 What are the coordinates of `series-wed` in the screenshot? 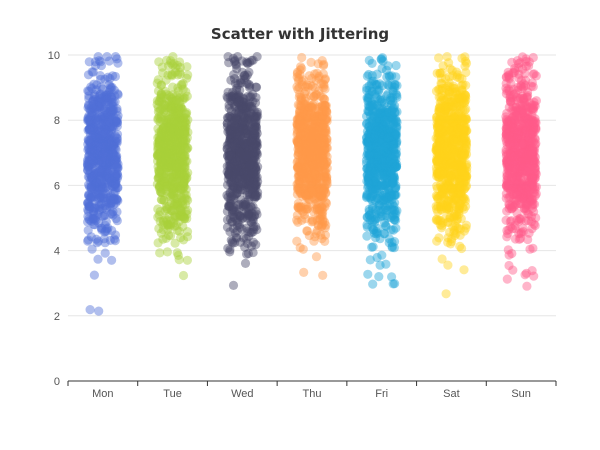 It's located at (242, 171).